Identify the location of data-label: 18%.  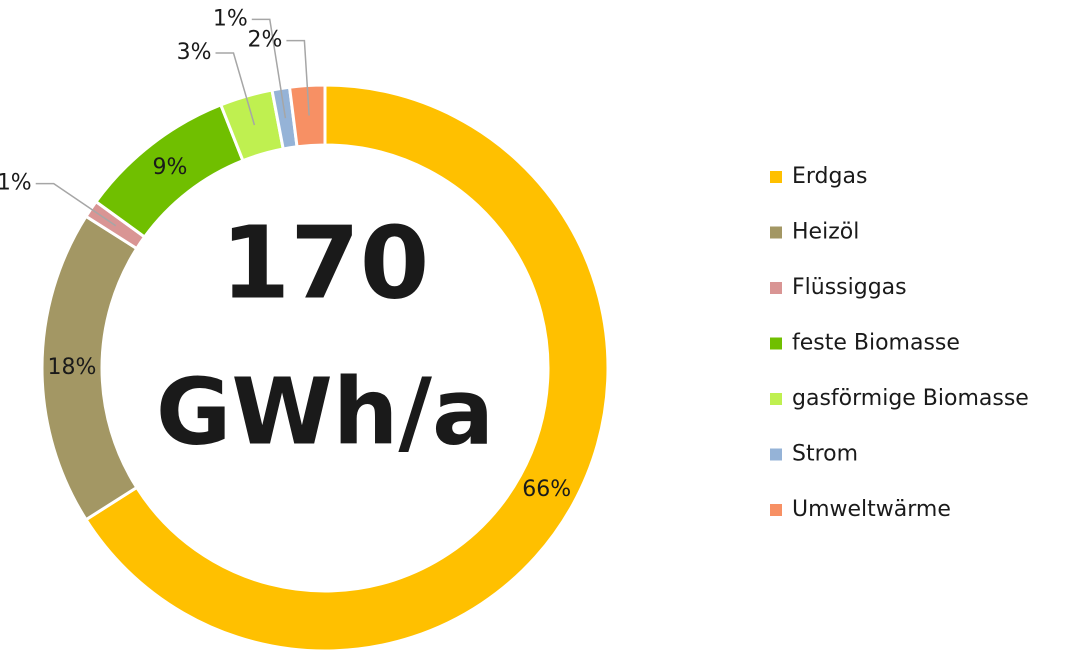
(72, 367).